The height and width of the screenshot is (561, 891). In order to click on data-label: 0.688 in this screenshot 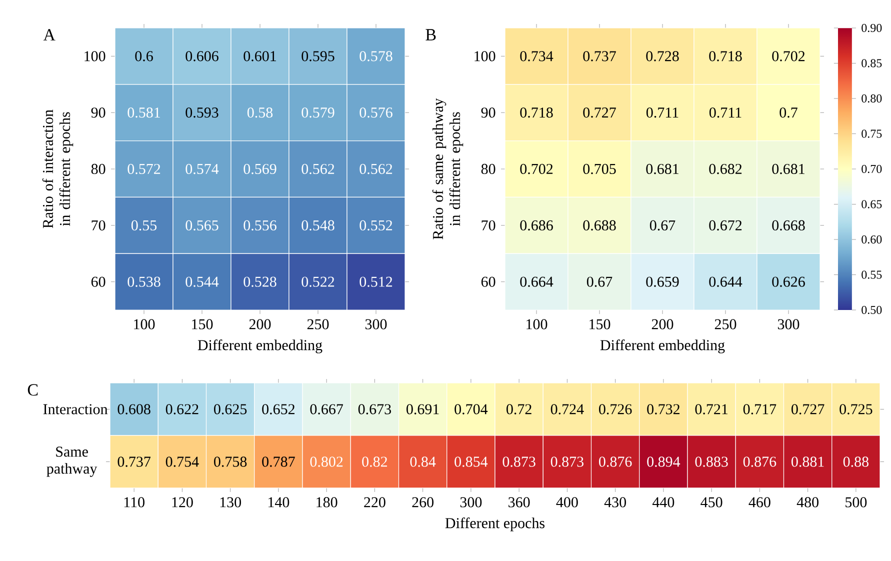, I will do `click(599, 225)`.